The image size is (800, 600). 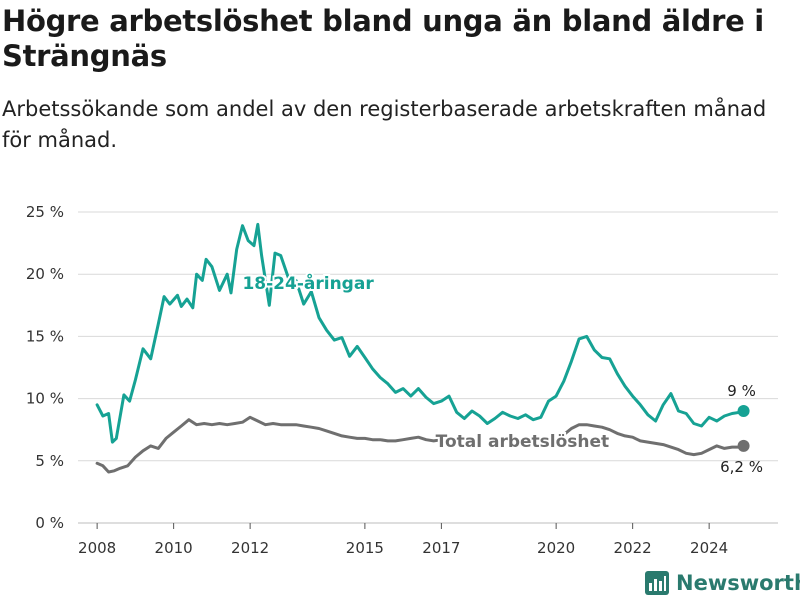 What do you see at coordinates (49, 523) in the screenshot?
I see `y-tick-label: 0 %` at bounding box center [49, 523].